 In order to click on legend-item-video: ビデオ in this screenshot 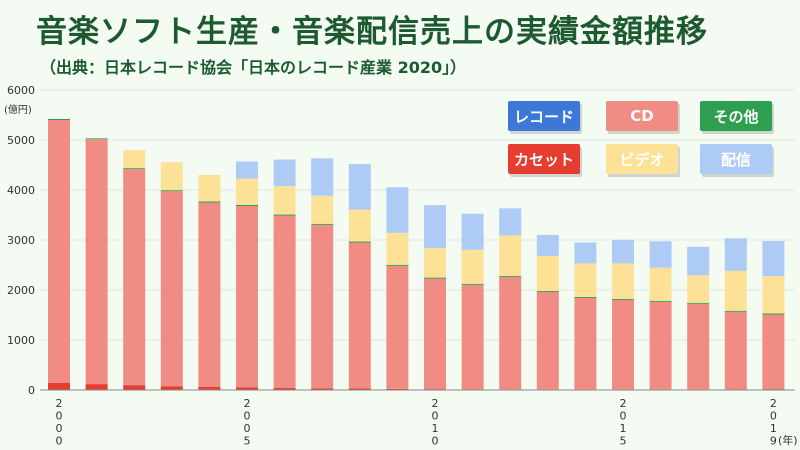, I will do `click(642, 159)`.